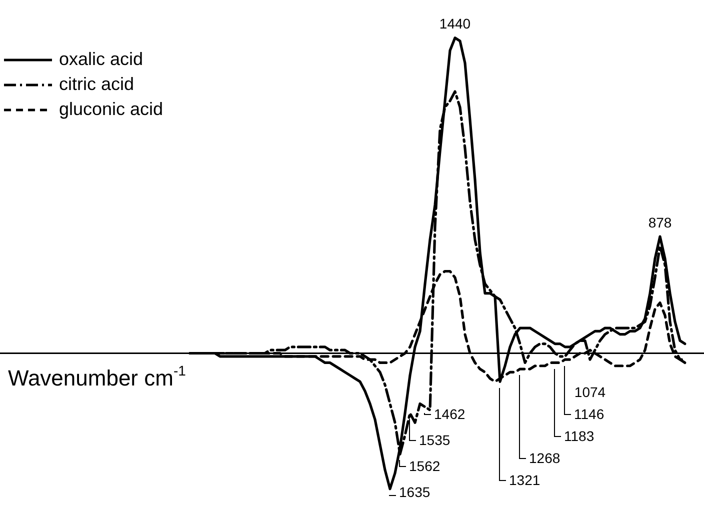  Describe the element at coordinates (579, 436) in the screenshot. I see `annotation: 1183` at that location.